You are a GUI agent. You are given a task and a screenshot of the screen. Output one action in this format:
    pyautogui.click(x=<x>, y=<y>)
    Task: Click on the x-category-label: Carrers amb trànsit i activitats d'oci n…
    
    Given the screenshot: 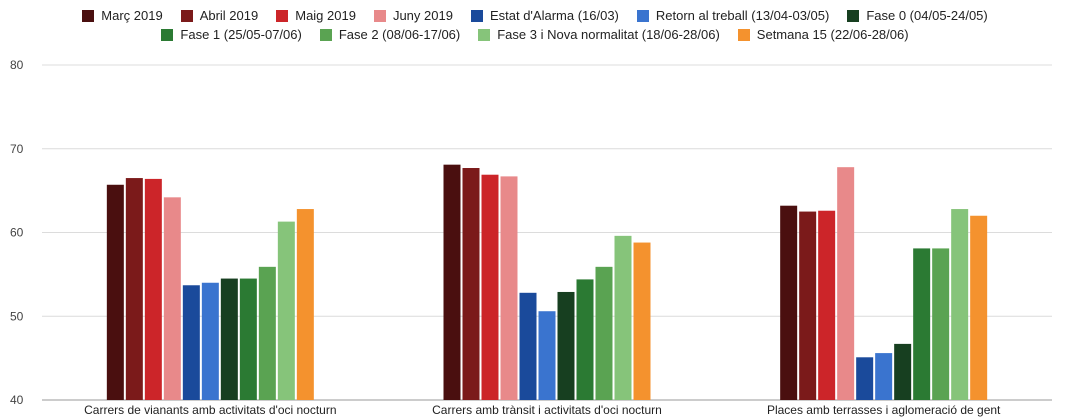 What is the action you would take?
    pyautogui.click(x=547, y=410)
    